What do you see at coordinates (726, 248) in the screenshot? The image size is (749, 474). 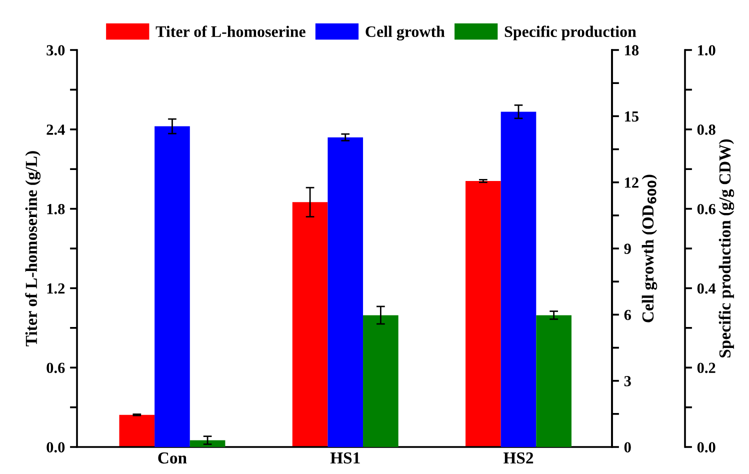 I see `y3-axis-title: Specific production (g/g CDW)` at bounding box center [726, 248].